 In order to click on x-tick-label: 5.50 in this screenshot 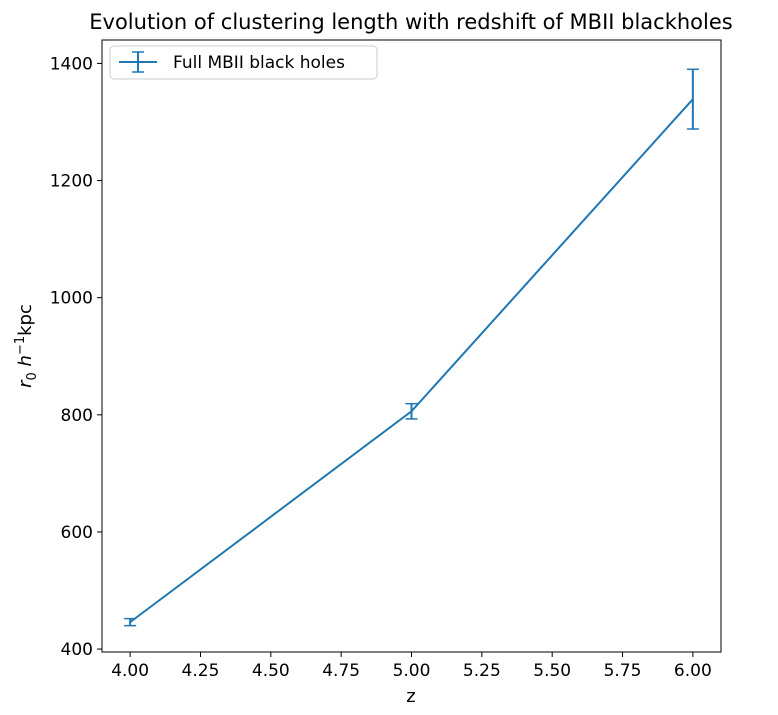, I will do `click(552, 671)`.